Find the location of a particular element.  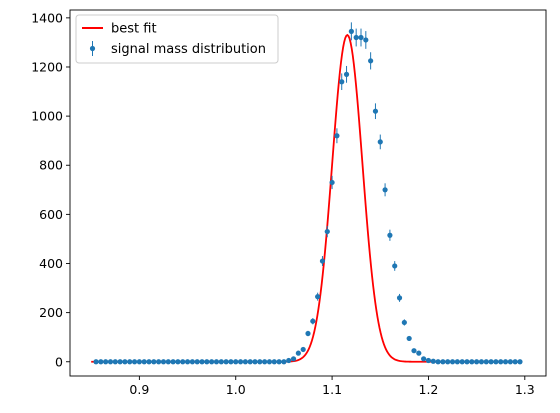

x-tick-label: 1.2 is located at coordinates (429, 389).